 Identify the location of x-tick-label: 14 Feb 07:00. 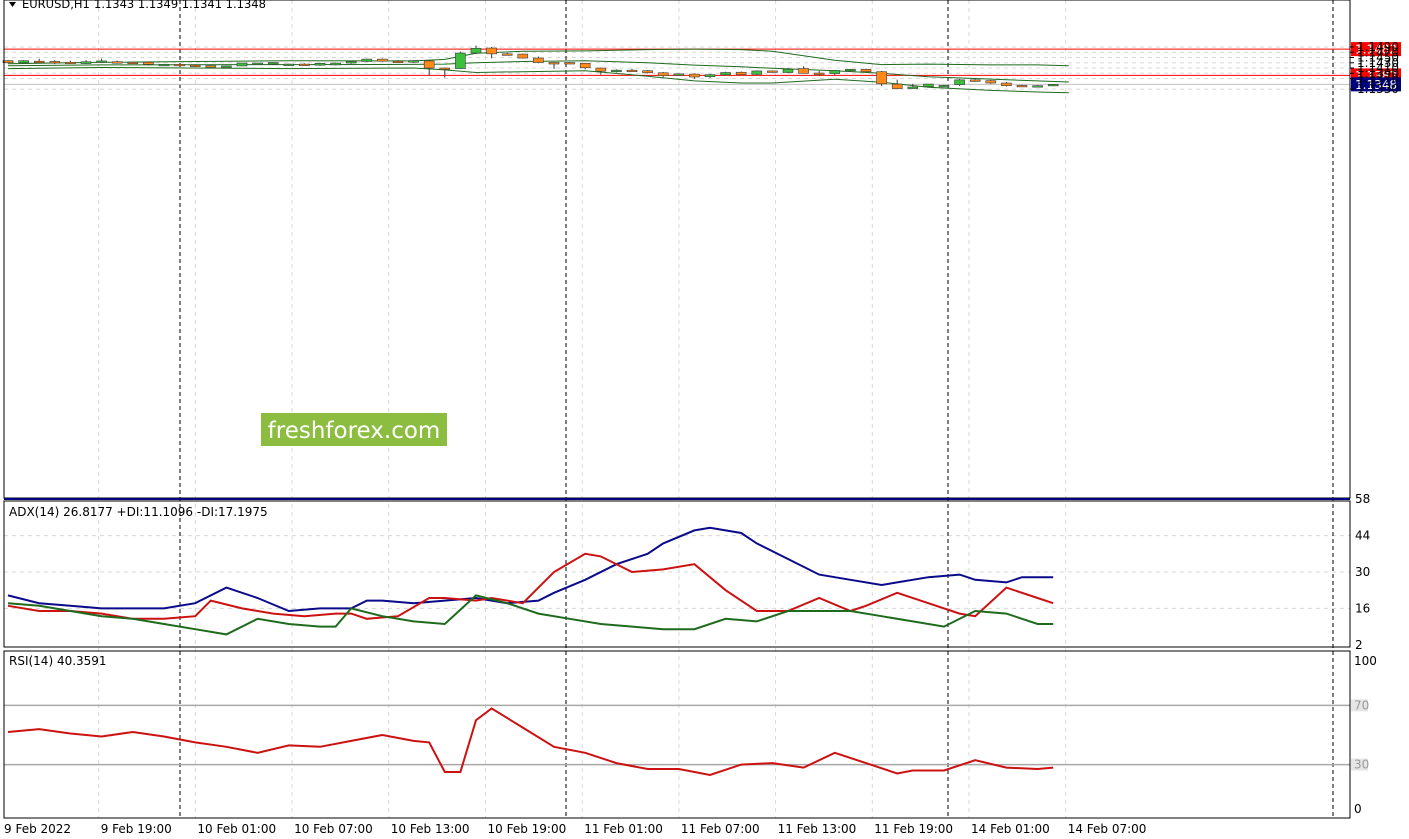
(1107, 829).